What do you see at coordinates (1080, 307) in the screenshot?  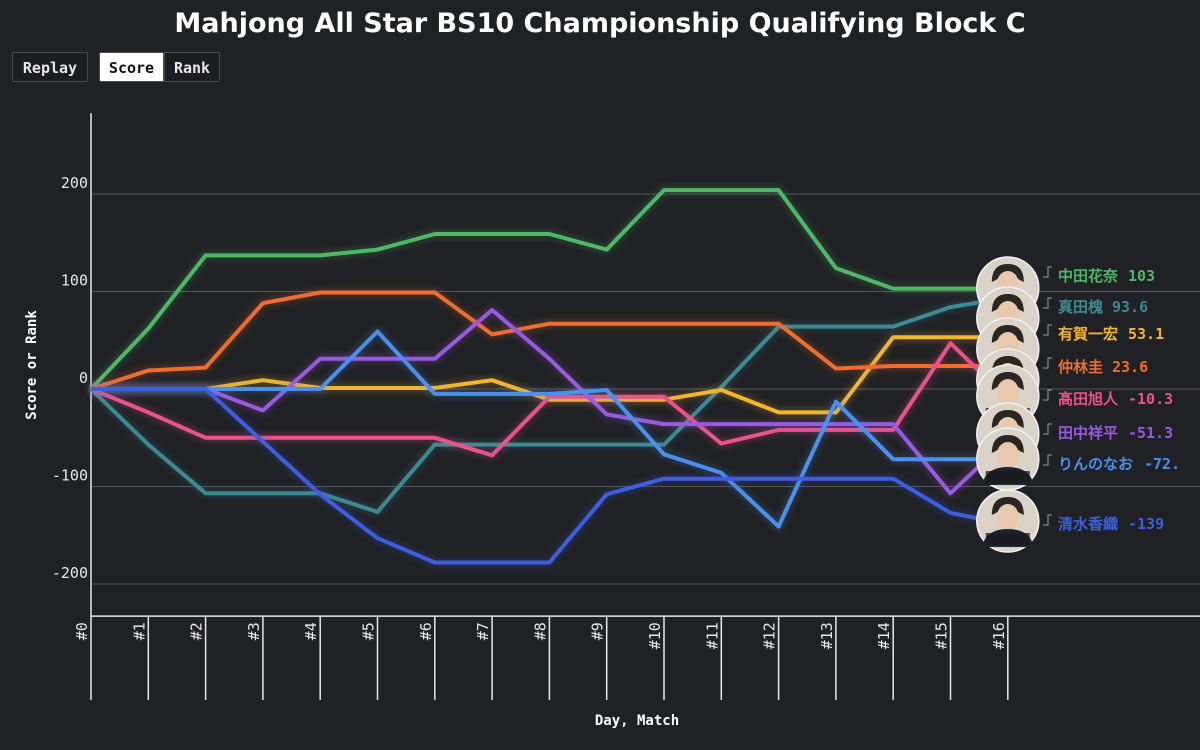 I see `series-name-label: 真田槐` at bounding box center [1080, 307].